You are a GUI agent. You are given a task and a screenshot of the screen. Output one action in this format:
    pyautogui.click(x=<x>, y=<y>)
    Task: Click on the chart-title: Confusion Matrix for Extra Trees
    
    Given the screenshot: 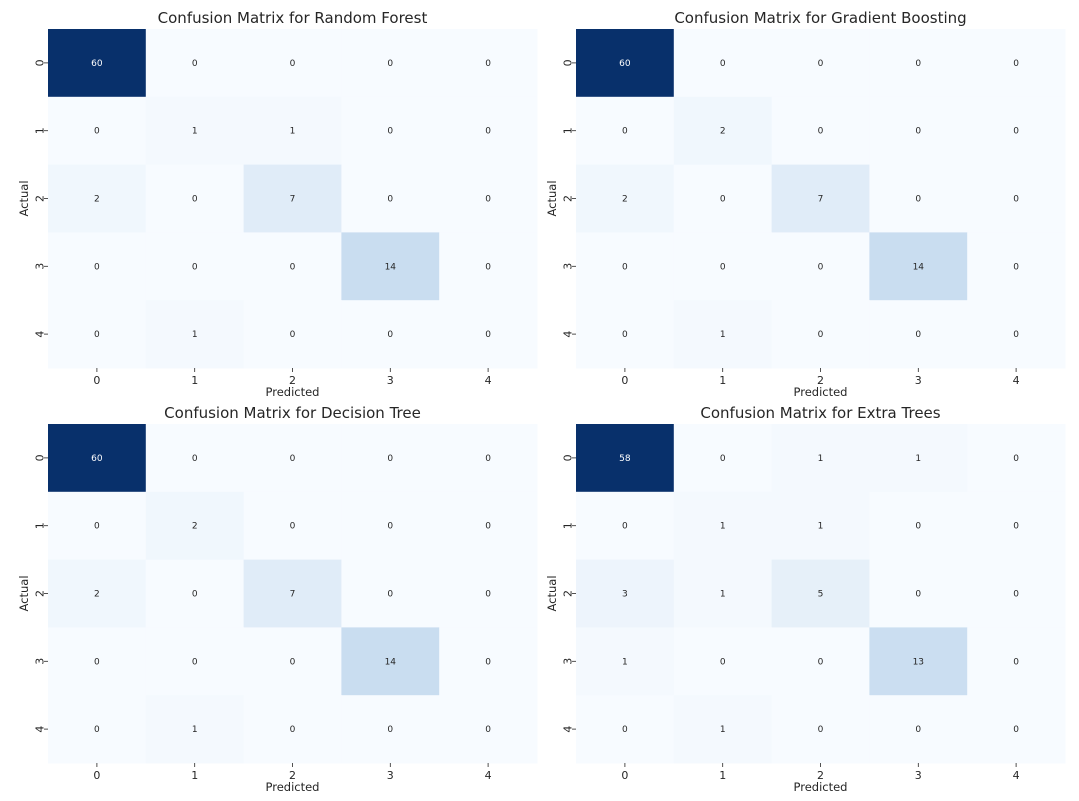 What is the action you would take?
    pyautogui.click(x=820, y=413)
    